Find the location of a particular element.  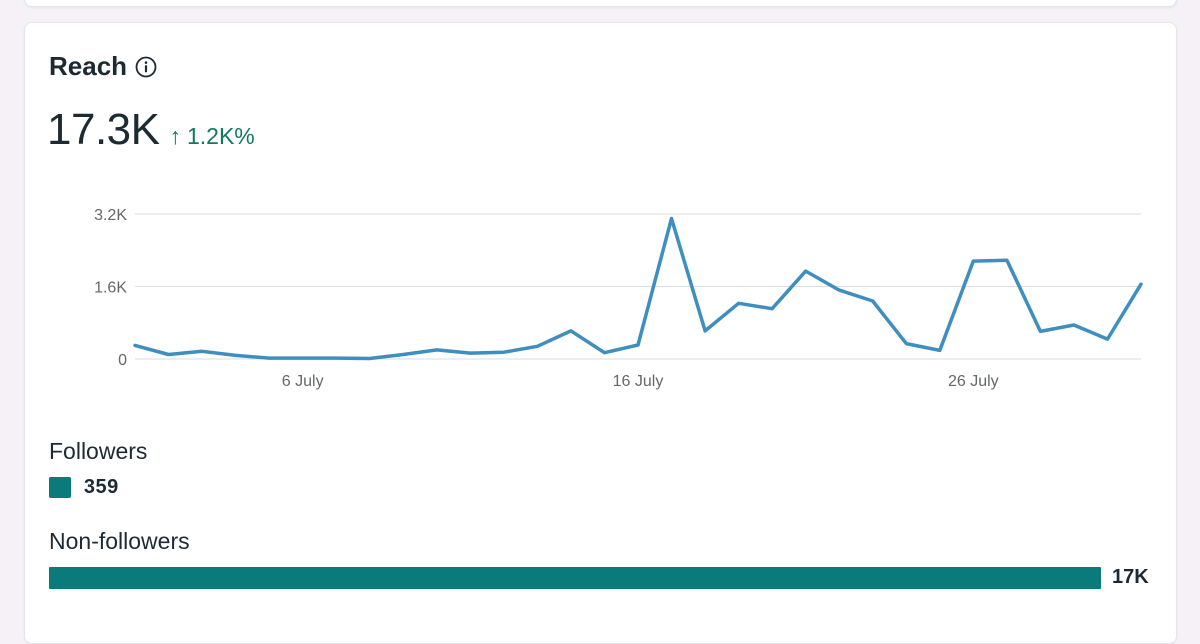

reach-metric: 17.3K ↑ 1.2K% is located at coordinates (151, 130).